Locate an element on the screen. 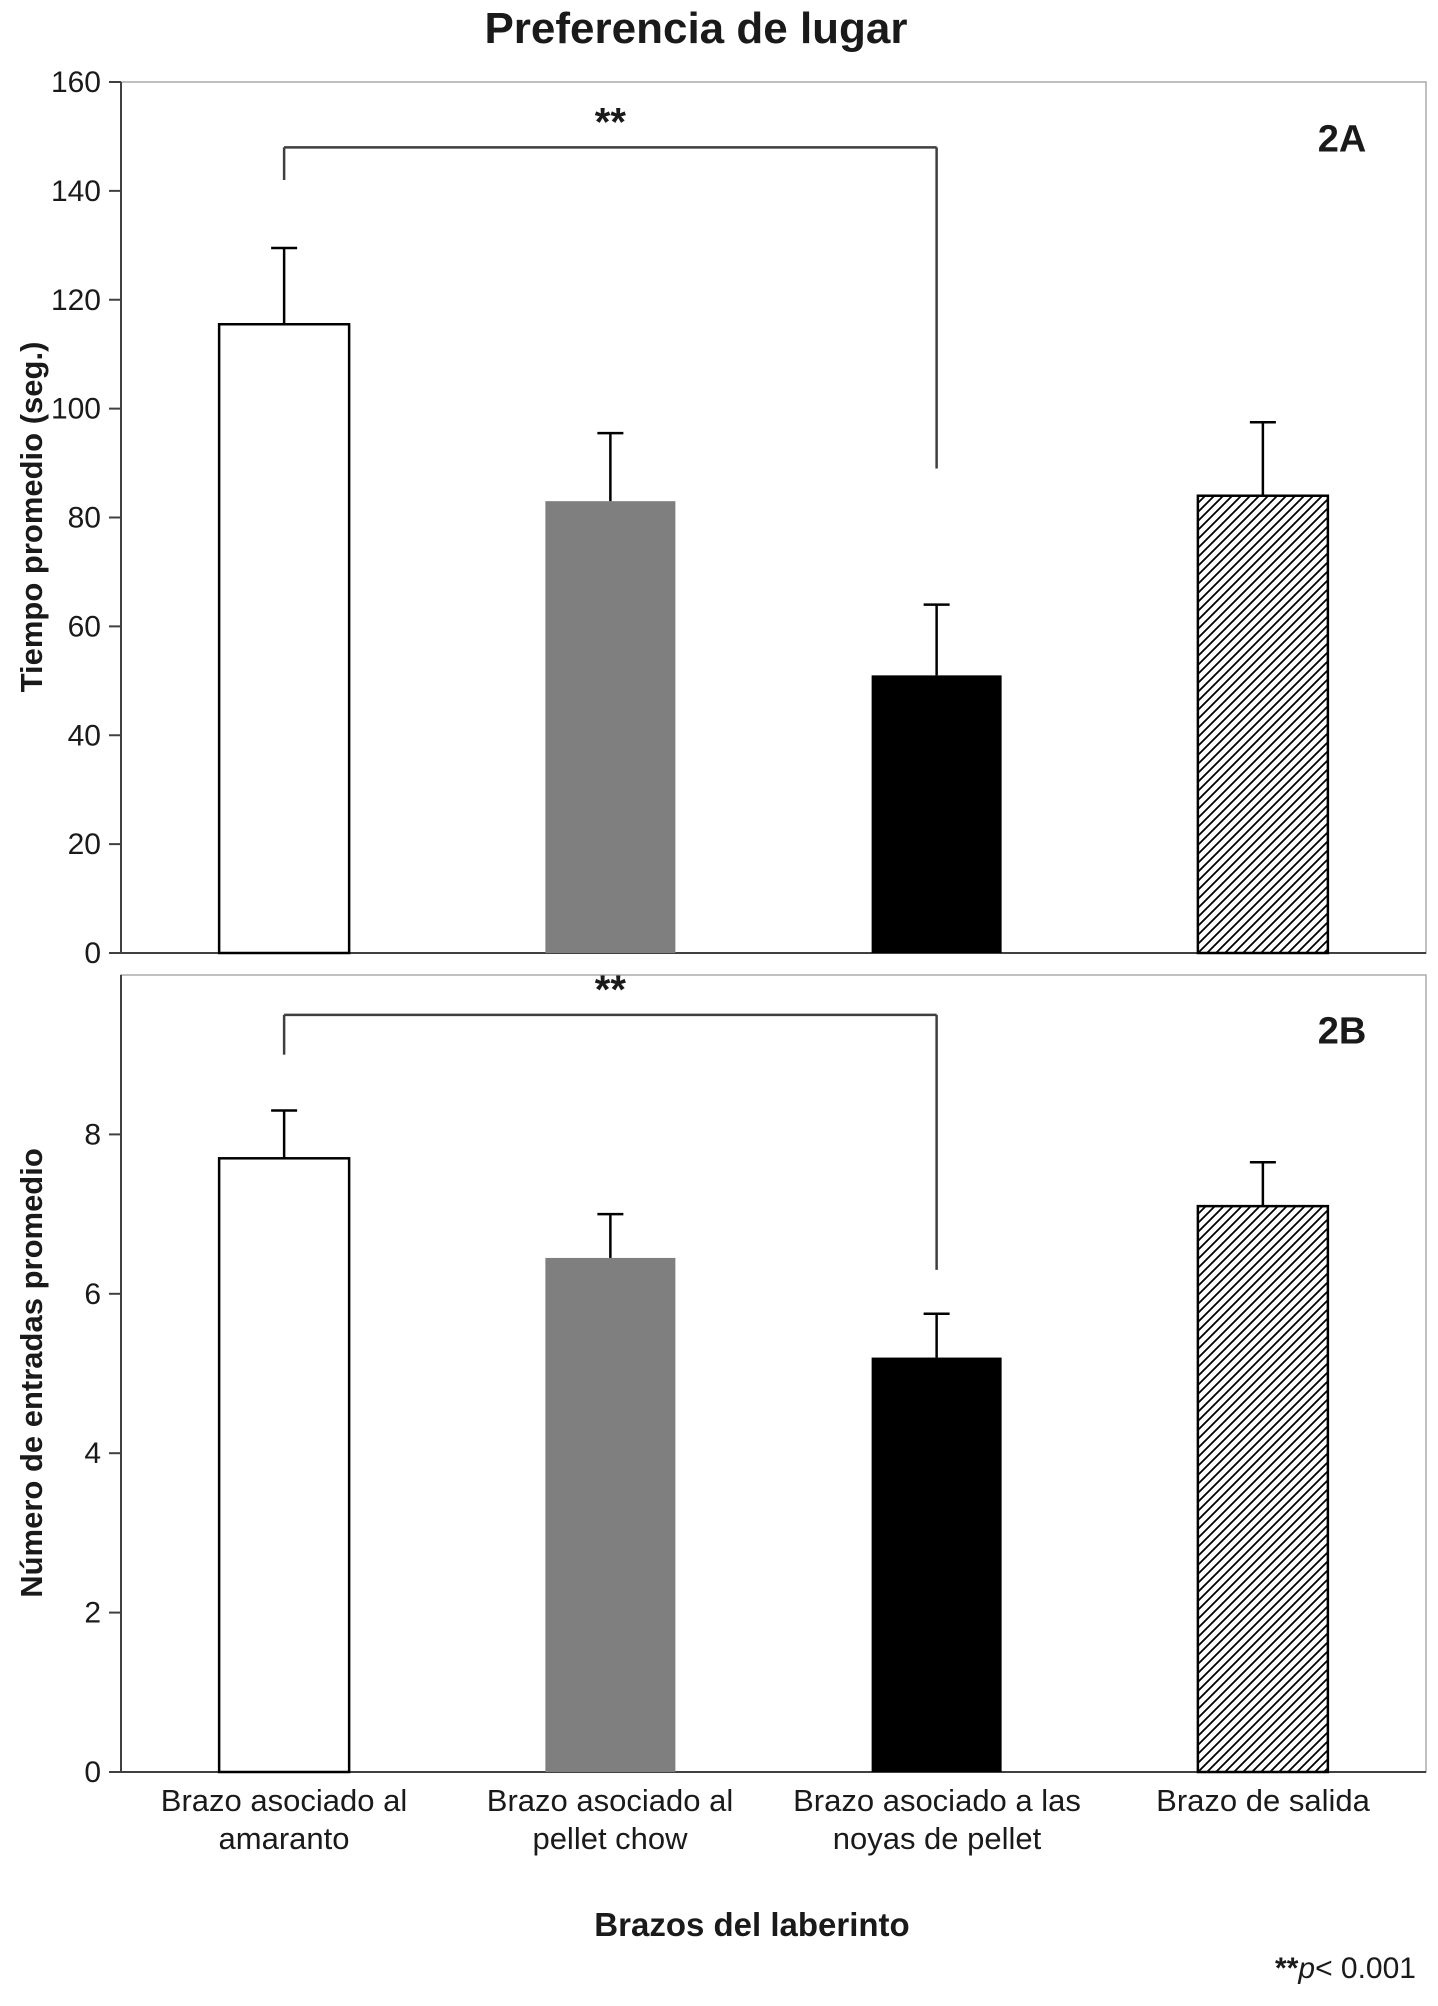  significance-note-threshold: < 0.001 is located at coordinates (1365, 1968).